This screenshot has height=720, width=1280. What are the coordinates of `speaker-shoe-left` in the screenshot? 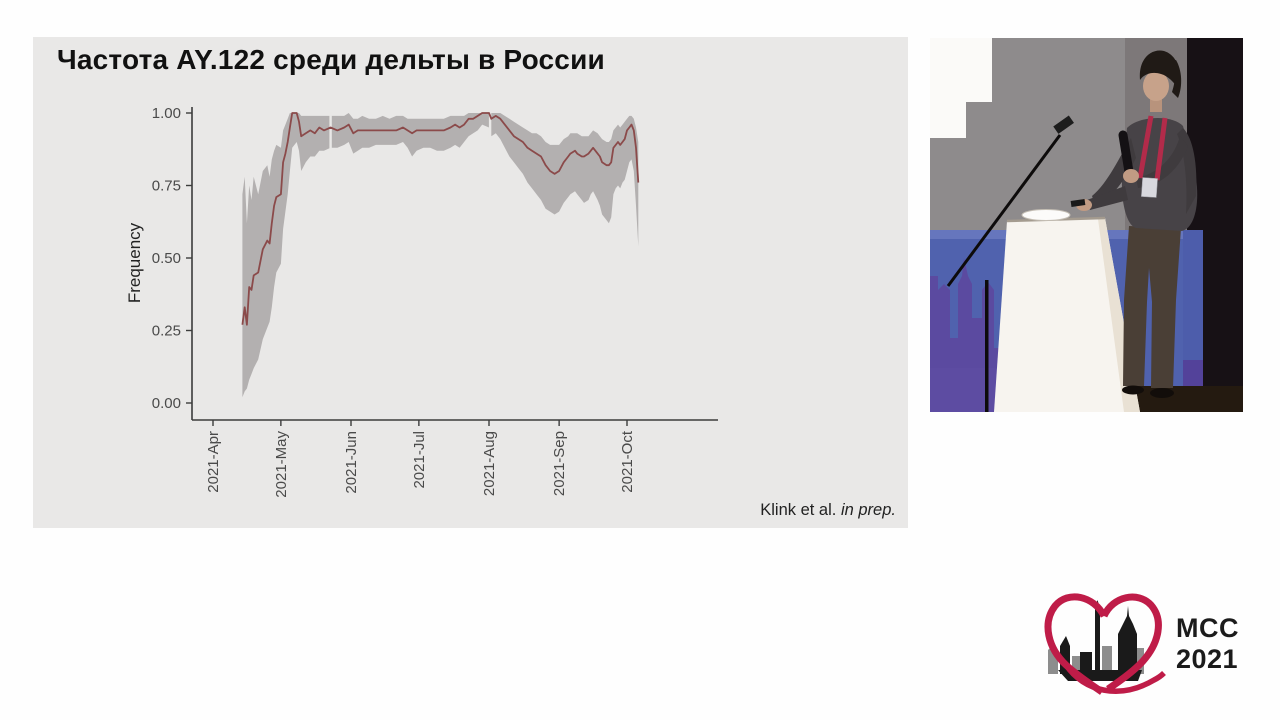 It's located at (1133, 390).